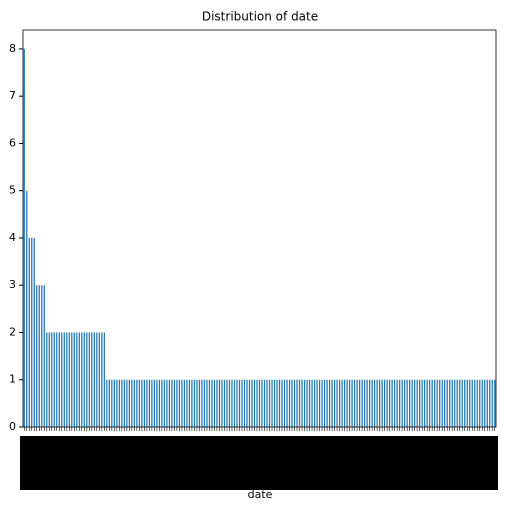  What do you see at coordinates (12, 142) in the screenshot?
I see `y-tick-label: 6` at bounding box center [12, 142].